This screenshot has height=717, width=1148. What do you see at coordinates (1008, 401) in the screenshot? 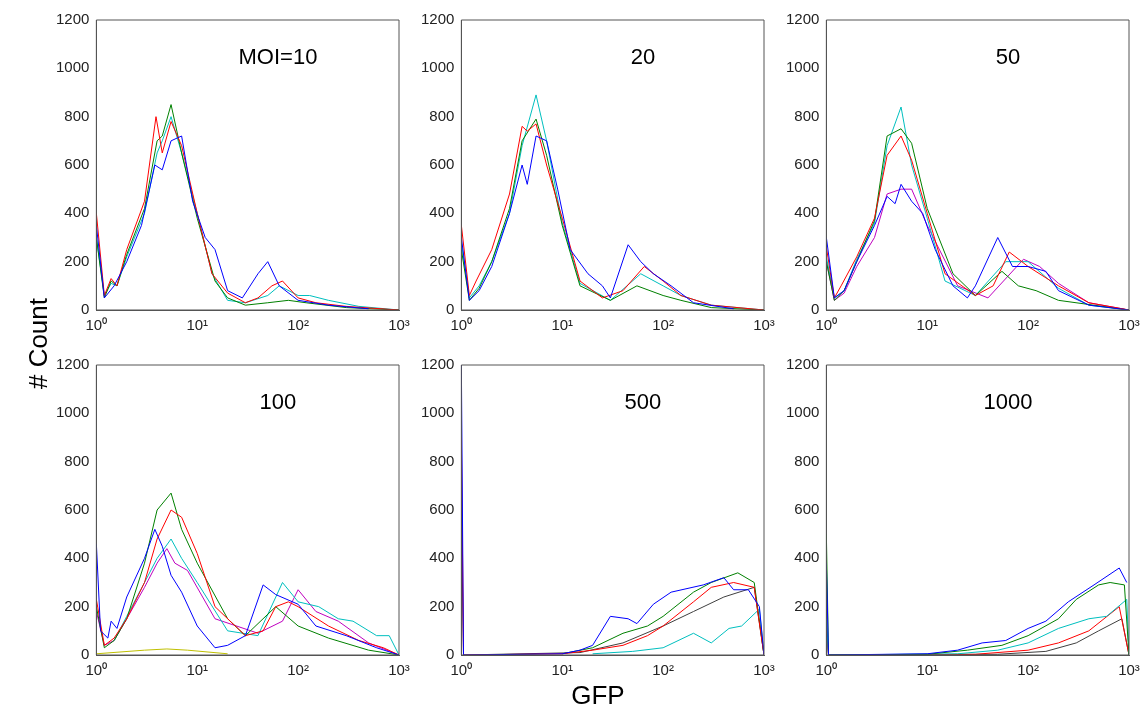
I see `annotation: 1000` at bounding box center [1008, 401].